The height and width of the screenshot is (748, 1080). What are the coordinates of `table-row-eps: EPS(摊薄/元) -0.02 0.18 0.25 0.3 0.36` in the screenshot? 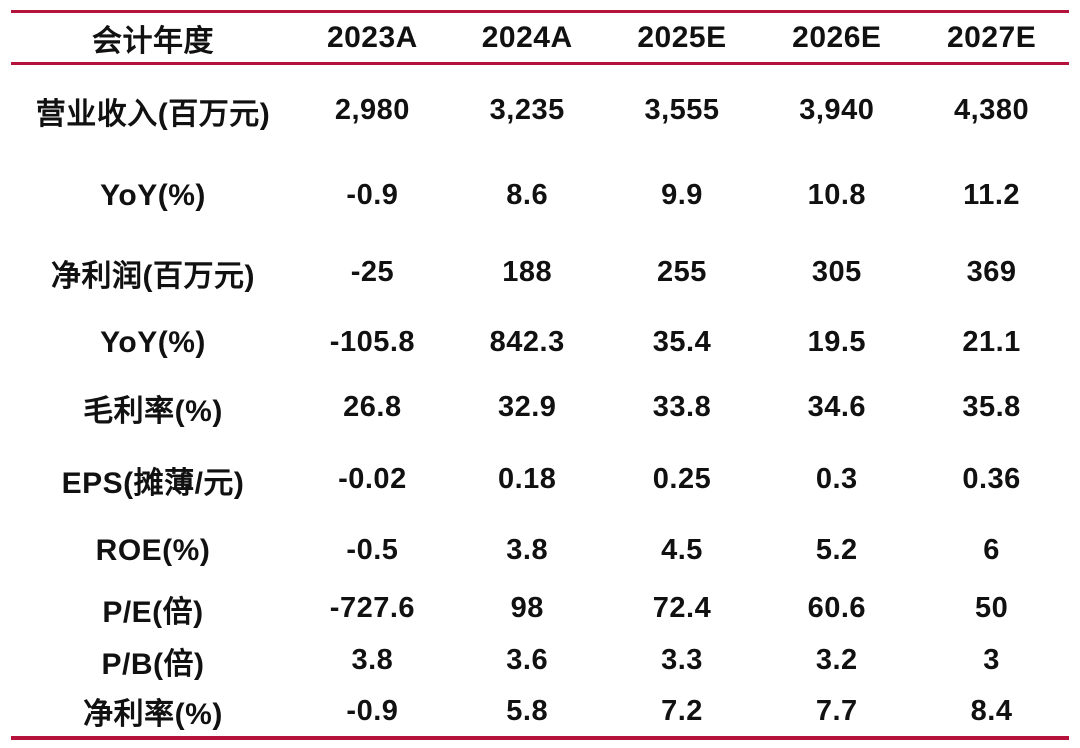 It's located at (540, 480).